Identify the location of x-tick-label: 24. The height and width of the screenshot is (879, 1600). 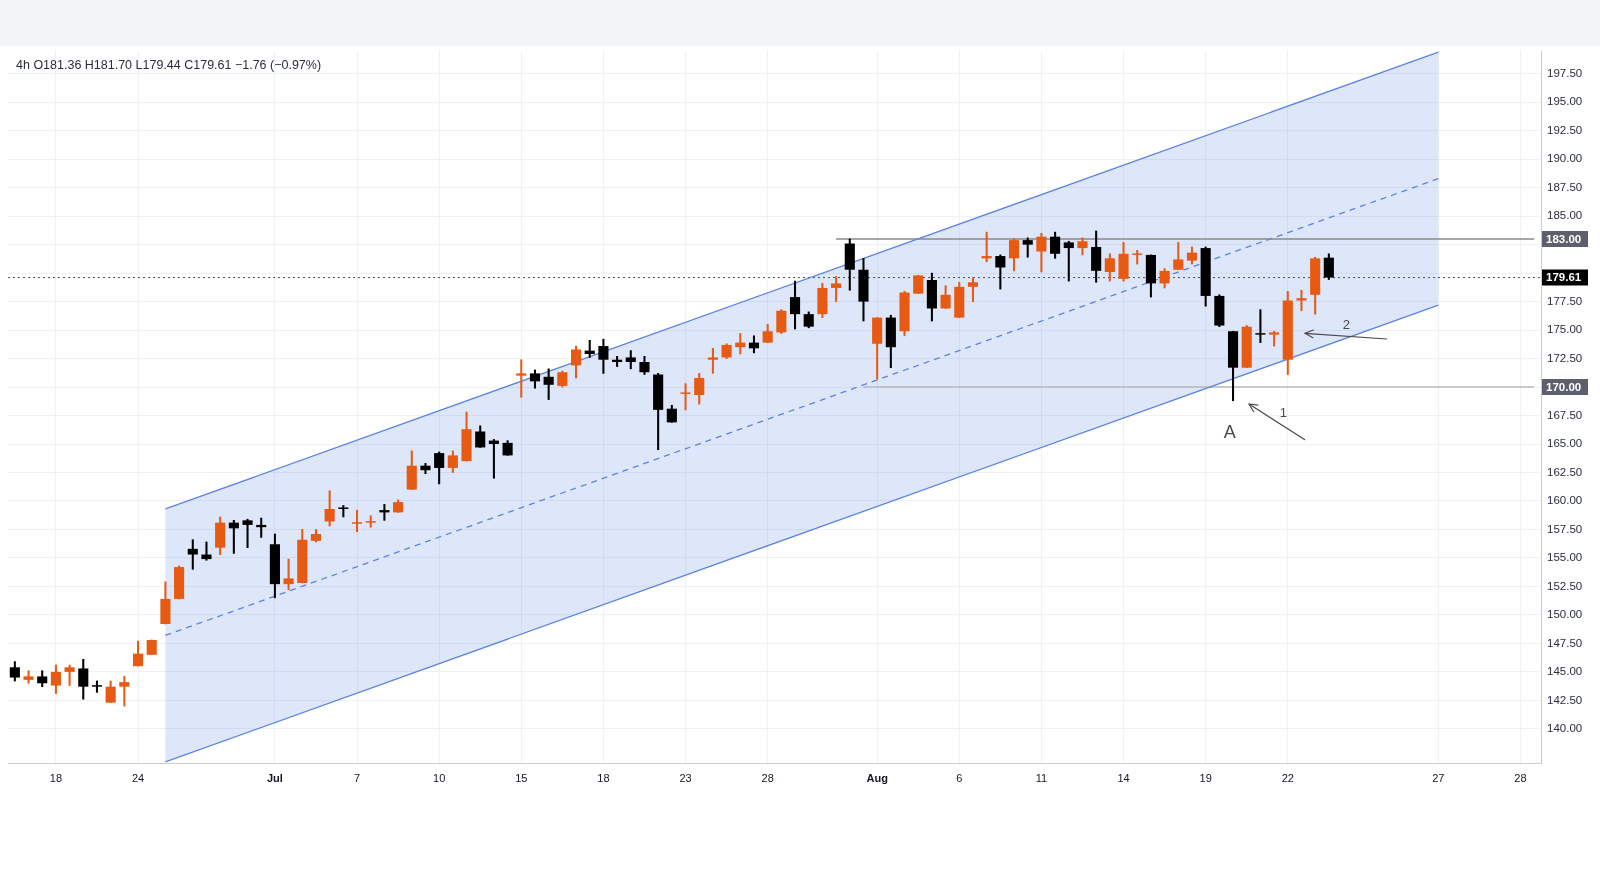
(138, 777).